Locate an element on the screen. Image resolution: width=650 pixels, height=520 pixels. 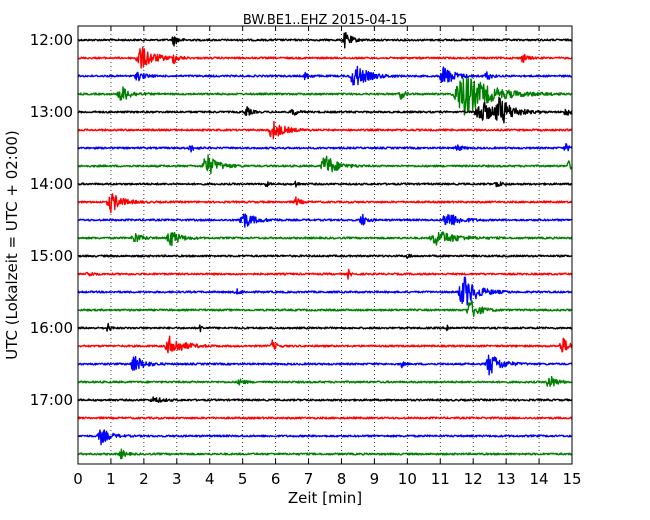
y-tick-label: 14:00 is located at coordinates (51, 184).